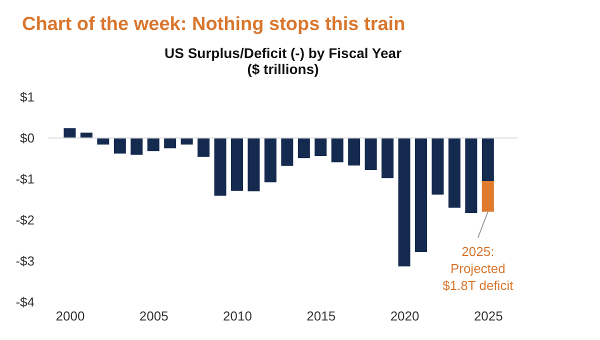 The width and height of the screenshot is (600, 340). I want to click on y-tick-label: $1, so click(27, 97).